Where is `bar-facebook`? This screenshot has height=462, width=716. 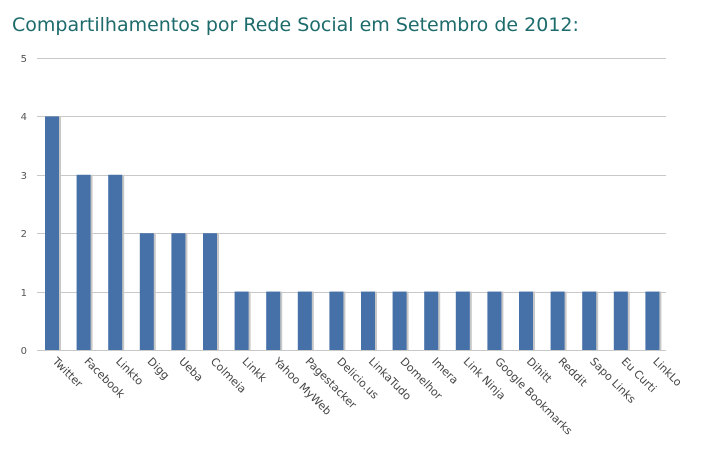
bar-facebook is located at coordinates (83, 262).